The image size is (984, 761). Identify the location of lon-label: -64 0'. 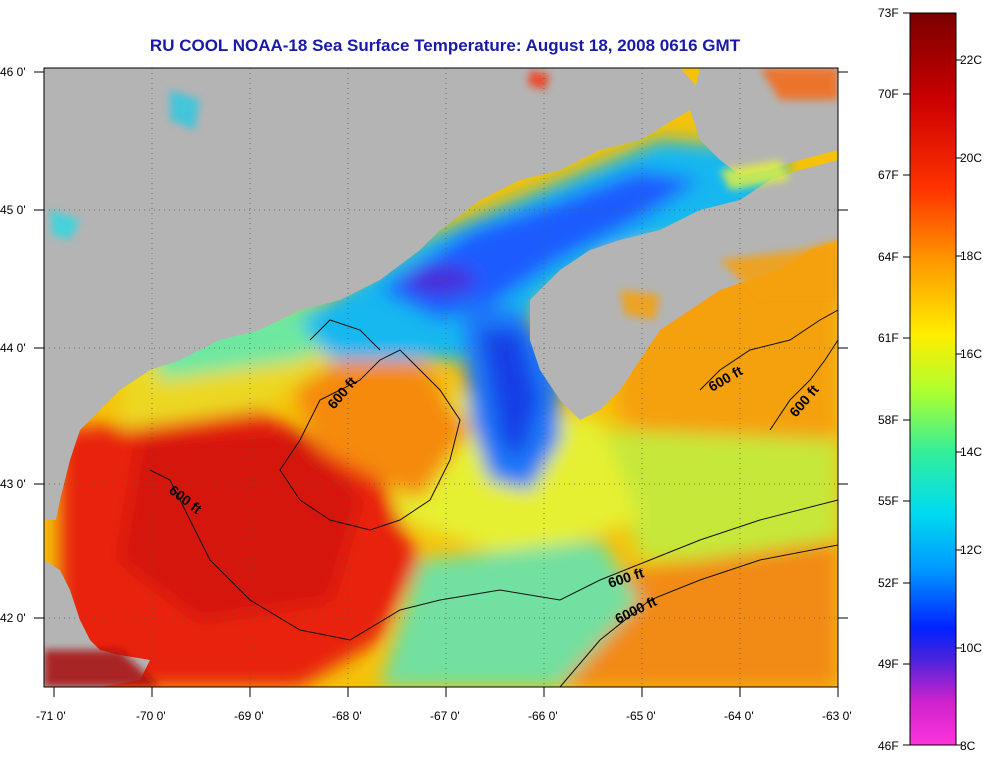
(739, 716).